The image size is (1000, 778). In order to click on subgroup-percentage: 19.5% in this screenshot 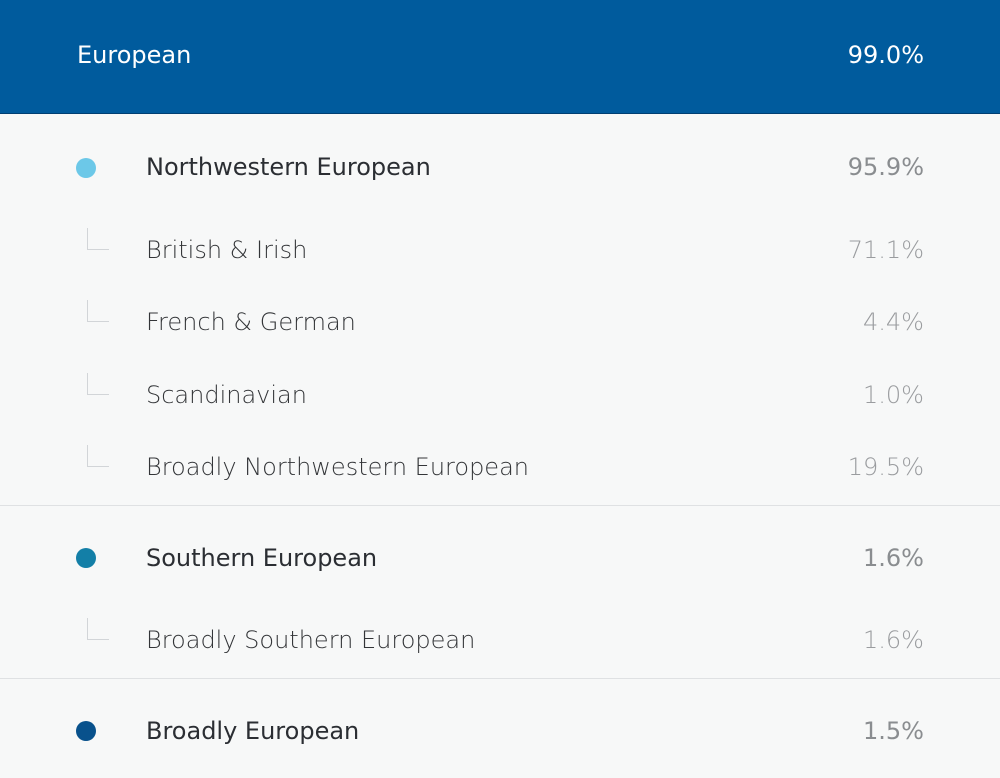, I will do `click(885, 467)`.